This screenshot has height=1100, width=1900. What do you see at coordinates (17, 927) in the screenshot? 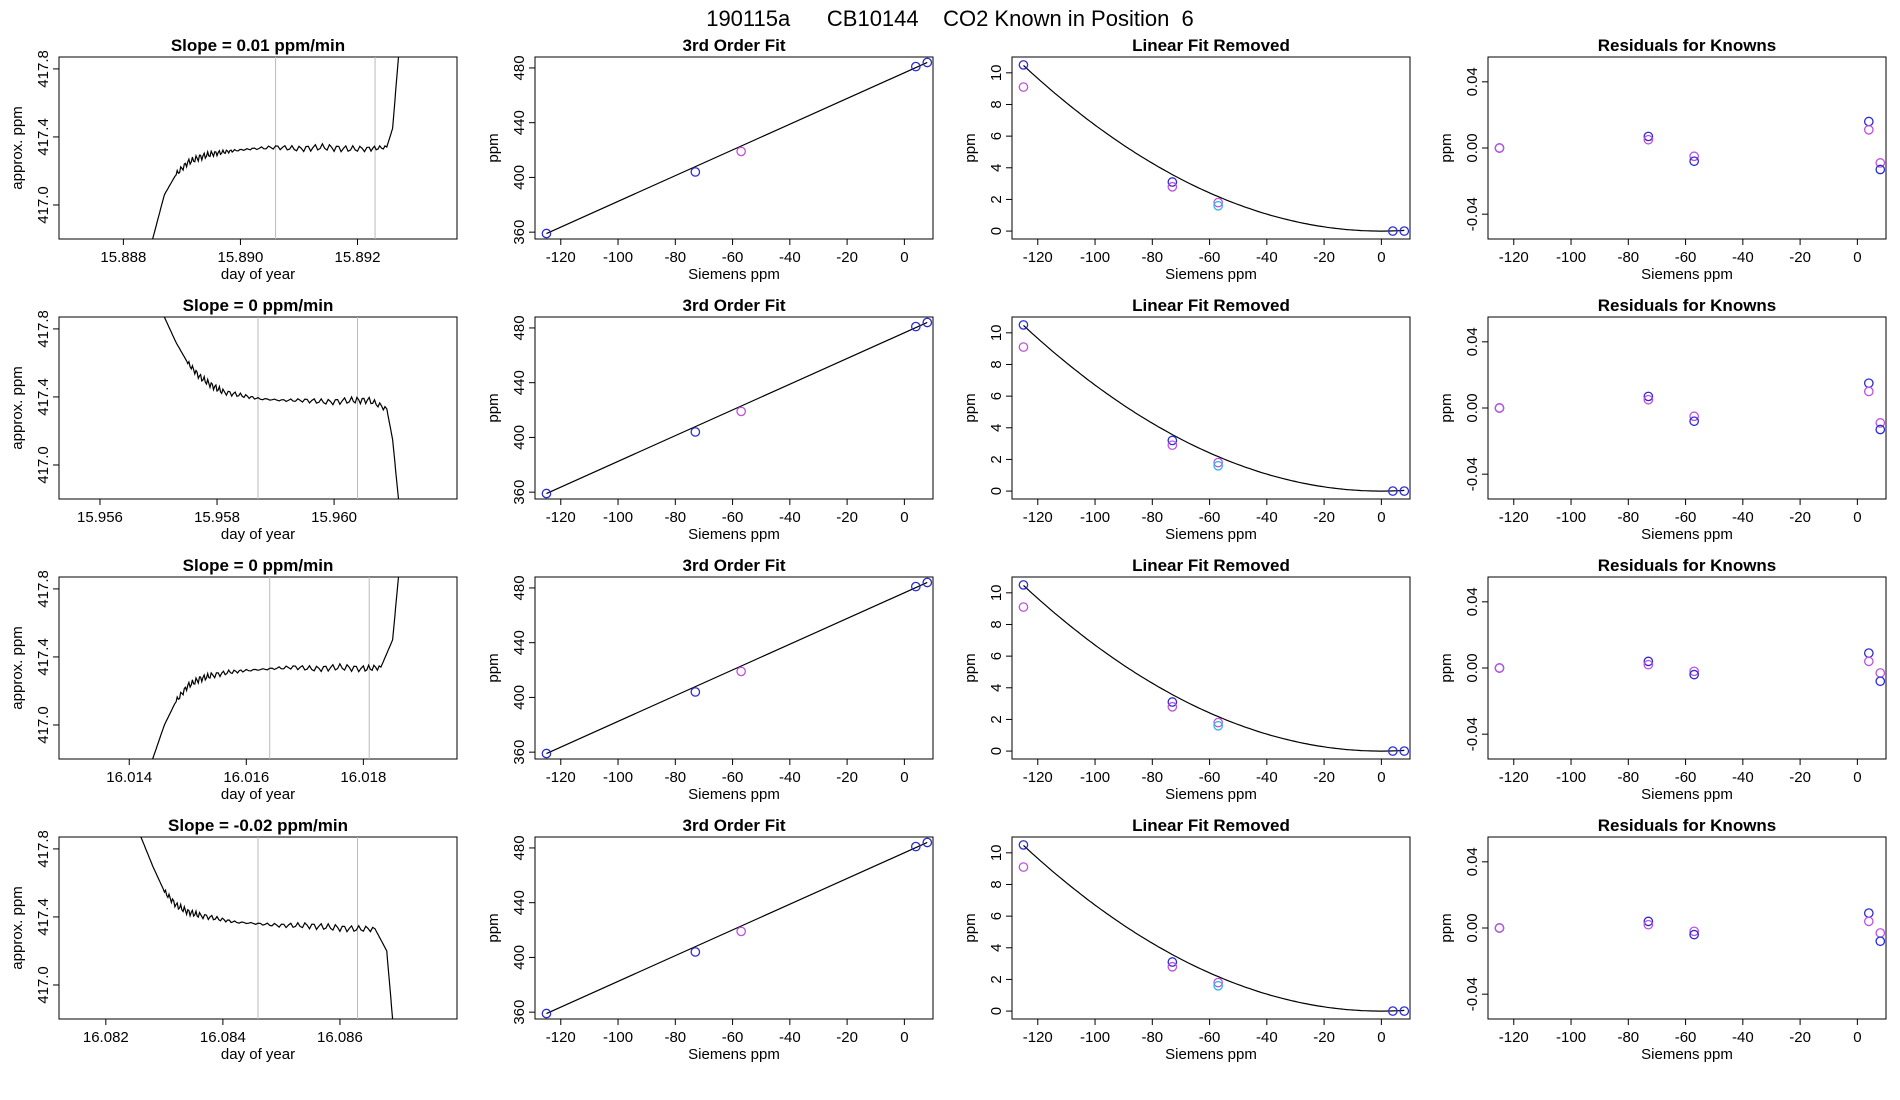
I see `y-axis-label: approx. ppm` at bounding box center [17, 927].